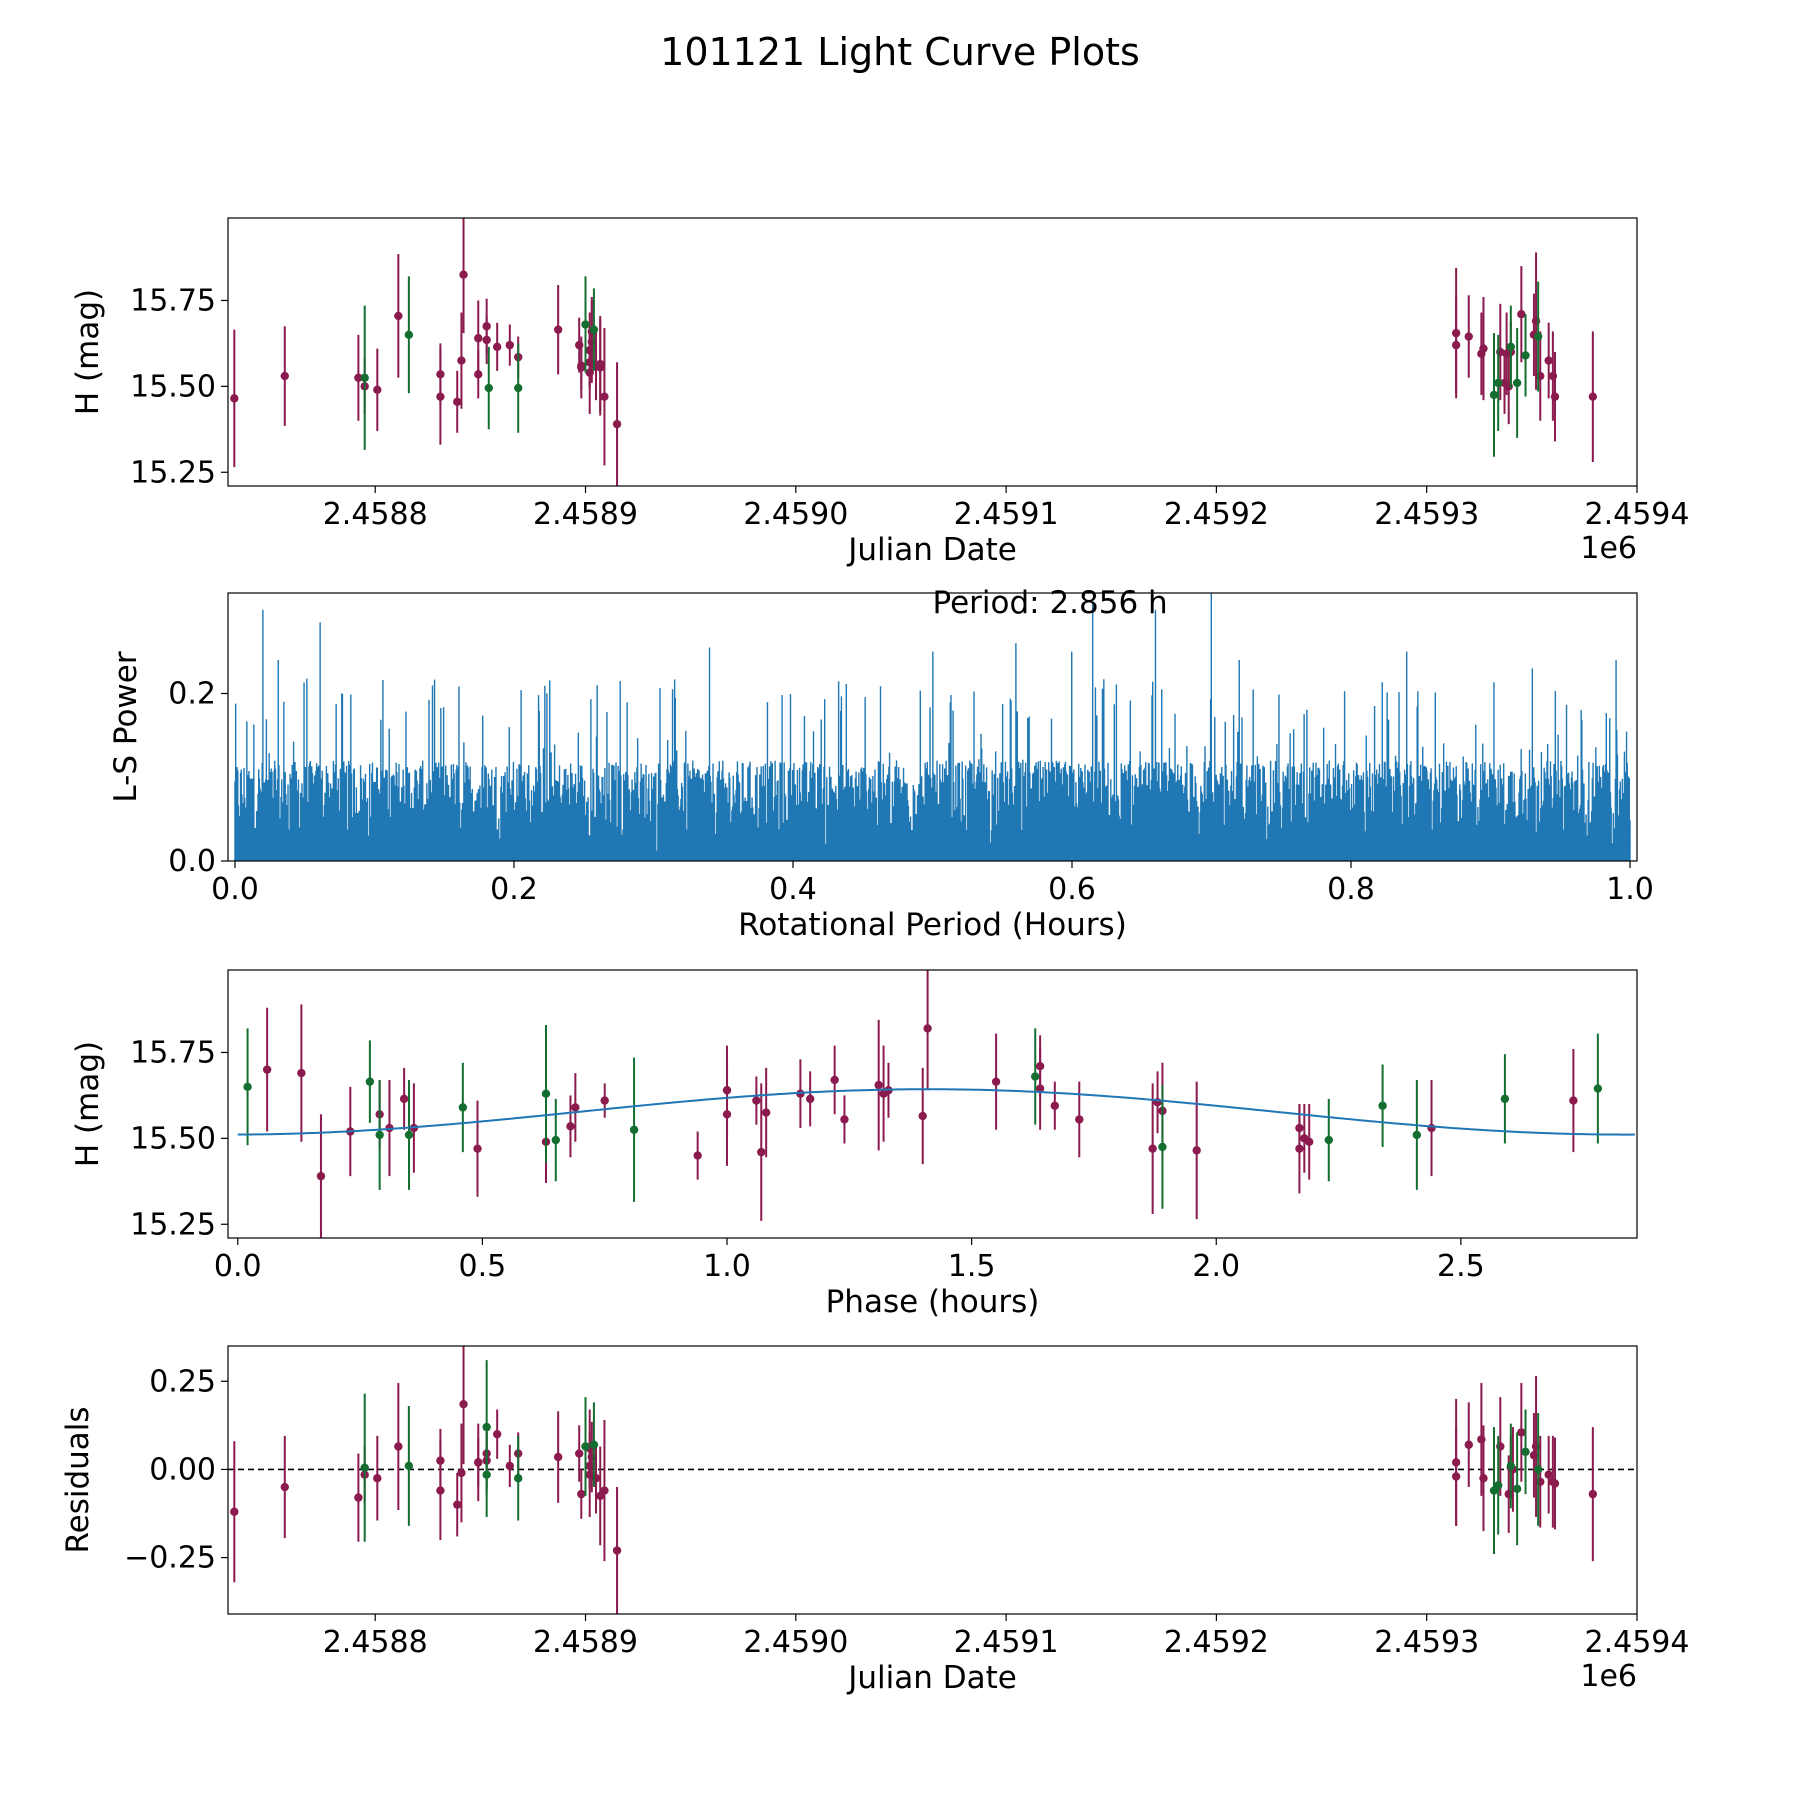 This screenshot has height=1800, width=1800. Describe the element at coordinates (78, 1479) in the screenshot. I see `y-axis-label: Residuals` at that location.